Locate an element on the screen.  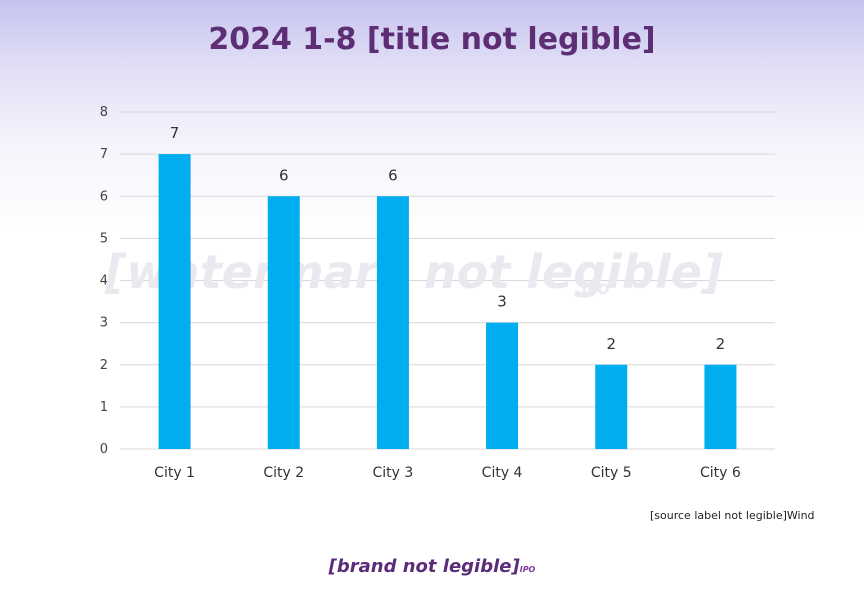
x-tick-label: City 1 is located at coordinates (174, 473).